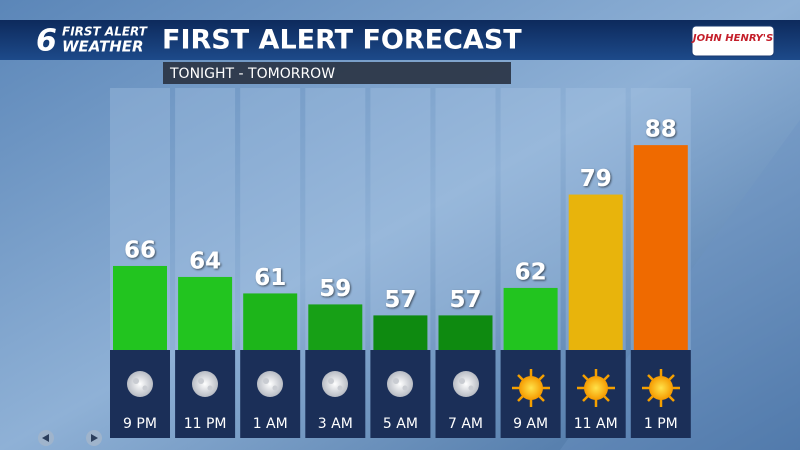 The image size is (800, 454). What do you see at coordinates (342, 40) in the screenshot?
I see `chart-title: FIRST ALERT FORECAST` at bounding box center [342, 40].